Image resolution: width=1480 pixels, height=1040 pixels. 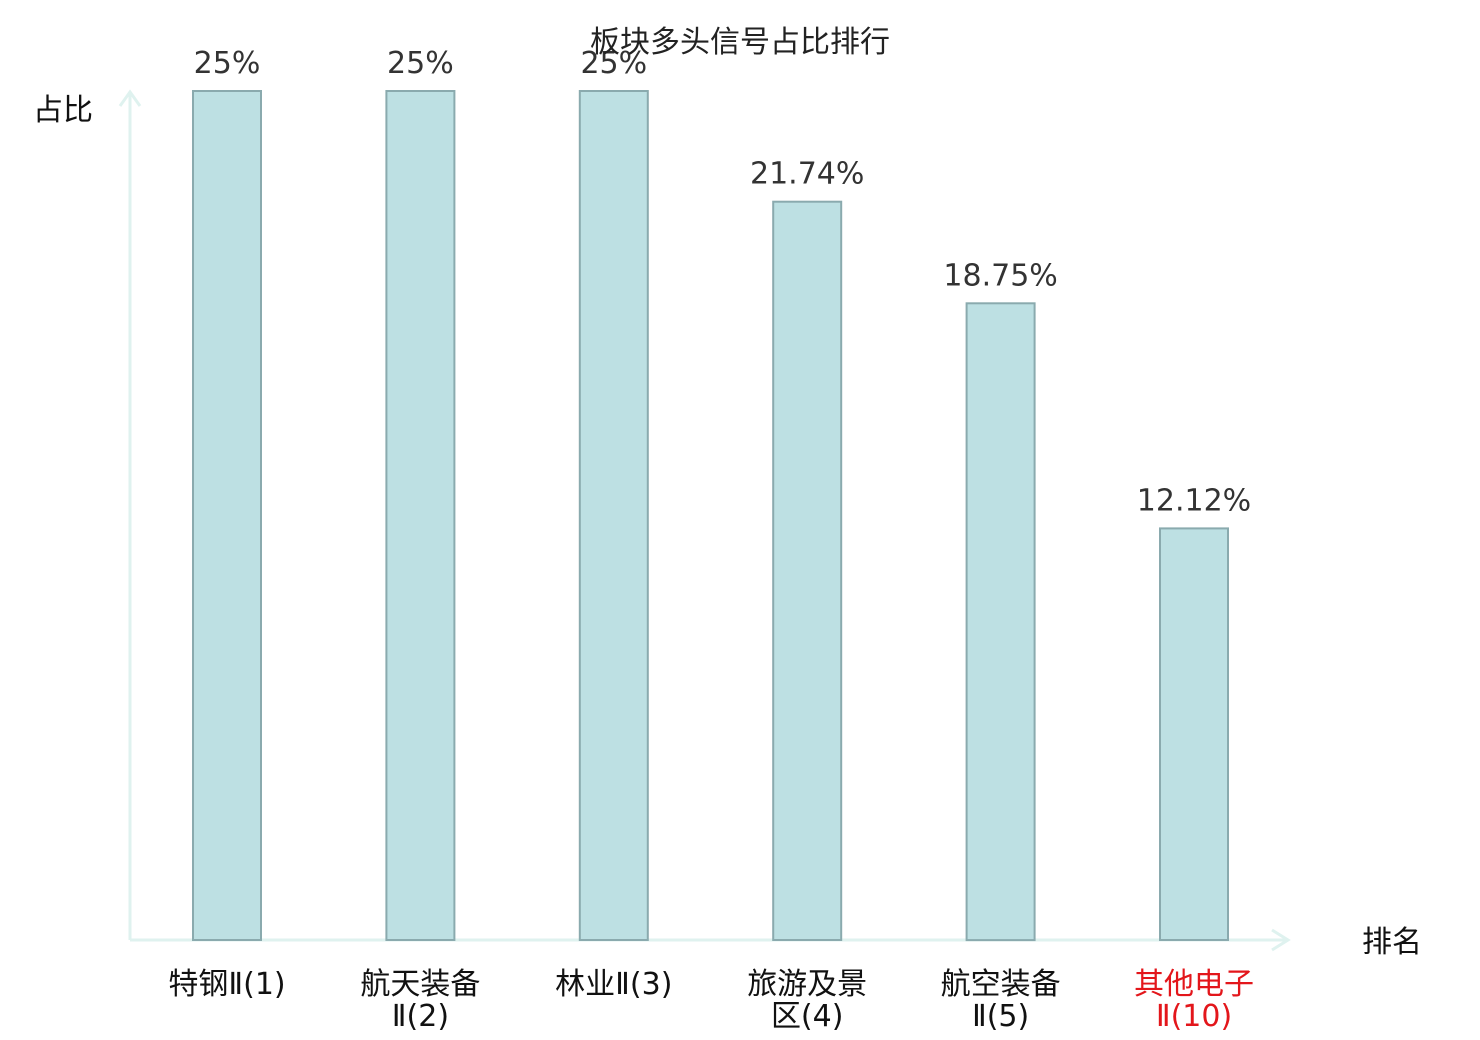 What do you see at coordinates (227, 63) in the screenshot?
I see `value-label-1: 25%` at bounding box center [227, 63].